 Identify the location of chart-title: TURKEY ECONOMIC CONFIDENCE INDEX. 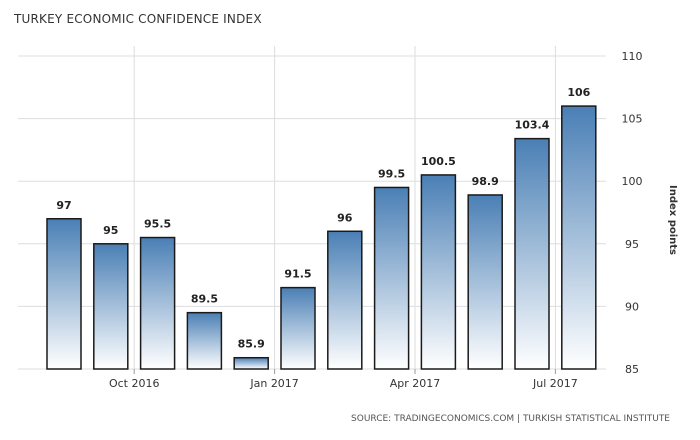
(138, 19).